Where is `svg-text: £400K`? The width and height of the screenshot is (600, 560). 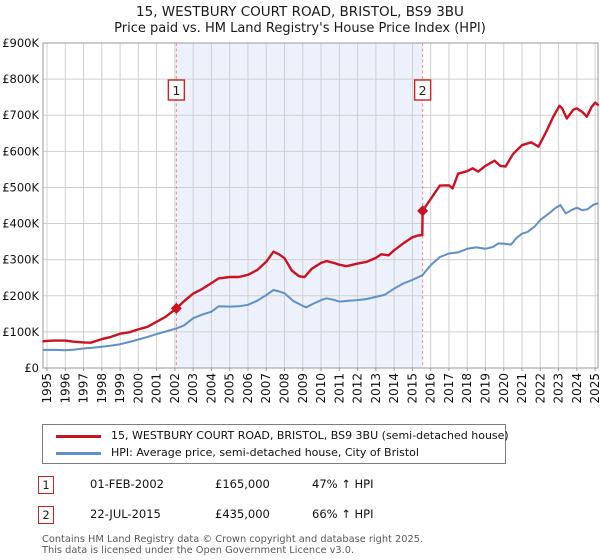 svg-text: £400K is located at coordinates (20, 224).